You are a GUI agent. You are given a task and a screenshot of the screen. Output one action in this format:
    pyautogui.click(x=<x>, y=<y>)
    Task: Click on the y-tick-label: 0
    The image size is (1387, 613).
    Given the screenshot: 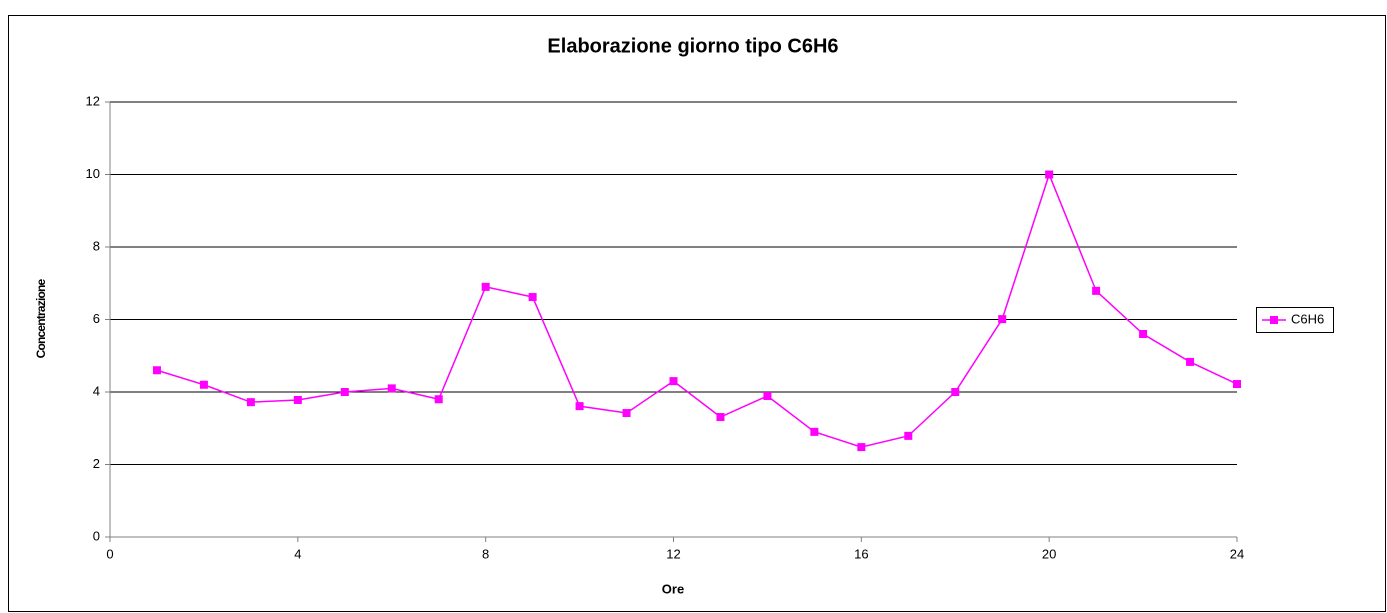 What is the action you would take?
    pyautogui.click(x=96, y=535)
    